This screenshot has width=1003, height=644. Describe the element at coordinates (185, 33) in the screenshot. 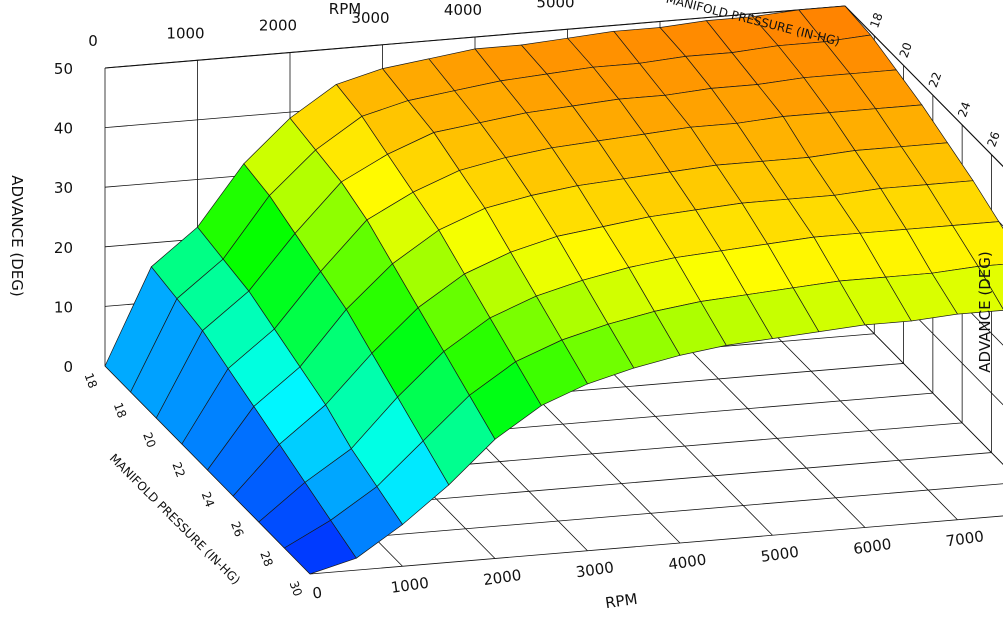

I see `rpm-tick-top: 1000` at that location.